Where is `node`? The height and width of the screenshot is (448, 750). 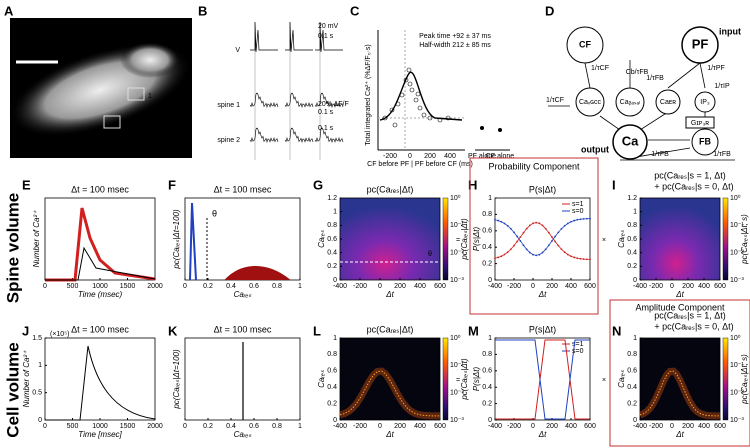
node is located at coordinates (630, 102).